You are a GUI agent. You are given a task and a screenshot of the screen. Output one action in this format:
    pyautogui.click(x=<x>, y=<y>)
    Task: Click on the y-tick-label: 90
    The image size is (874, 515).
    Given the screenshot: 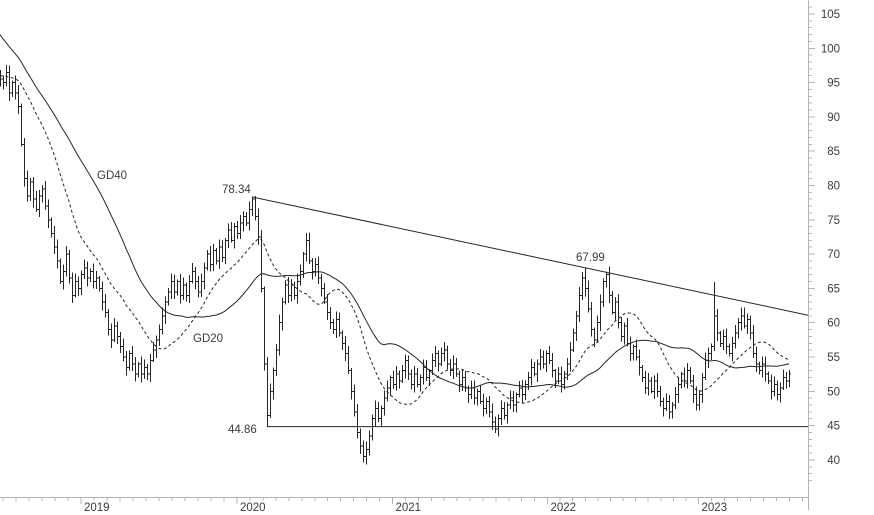 What is the action you would take?
    pyautogui.click(x=833, y=118)
    